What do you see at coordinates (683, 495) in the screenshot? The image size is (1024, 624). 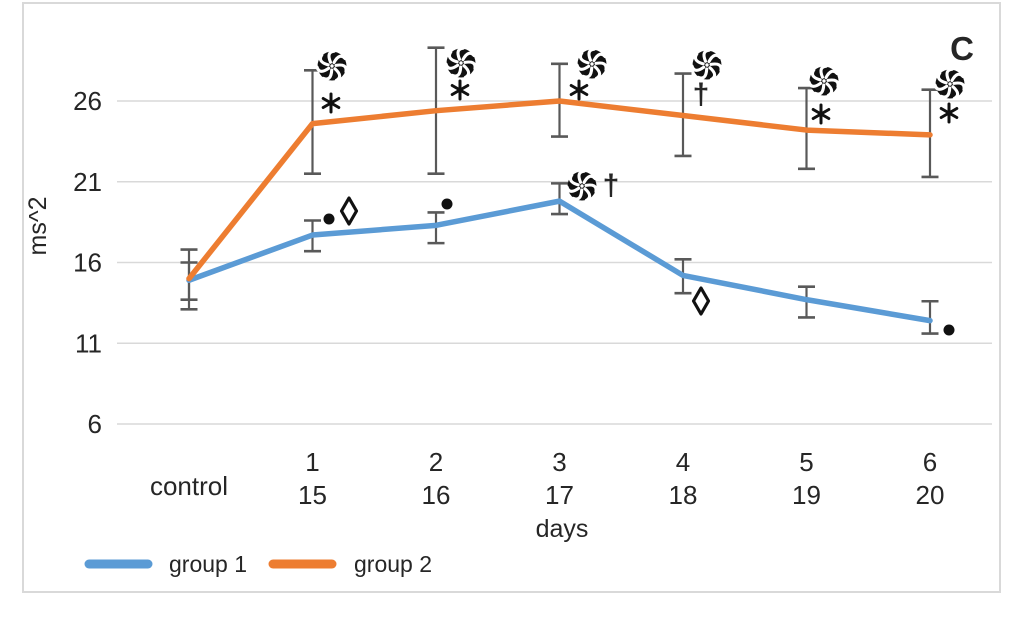 I see `x-tick-label-date: 18` at bounding box center [683, 495].